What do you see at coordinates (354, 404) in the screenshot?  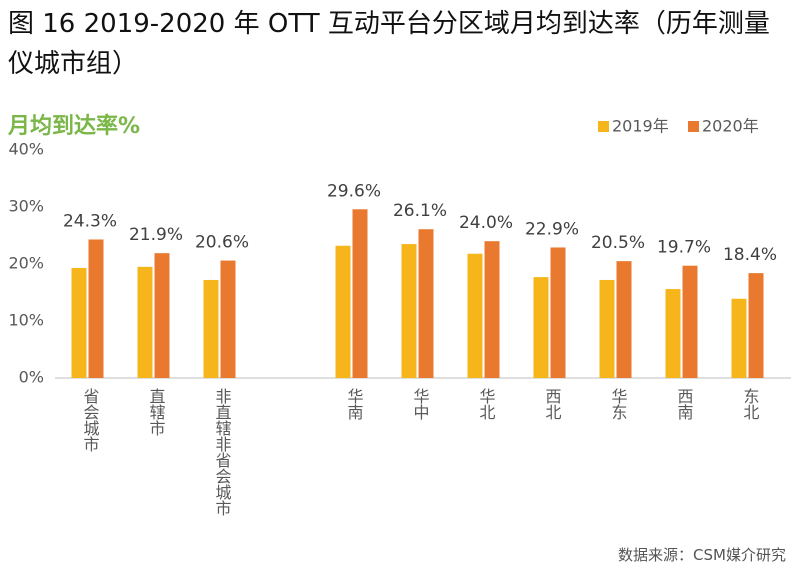 I see `x-tick-label: 华南` at bounding box center [354, 404].